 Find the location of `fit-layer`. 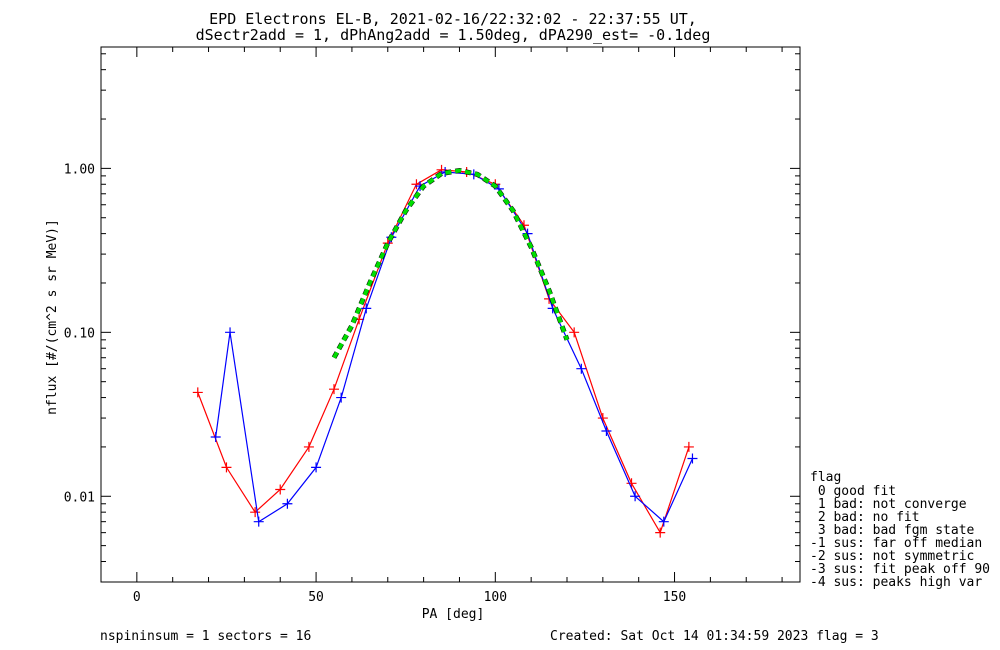

fit-layer is located at coordinates (450, 263).